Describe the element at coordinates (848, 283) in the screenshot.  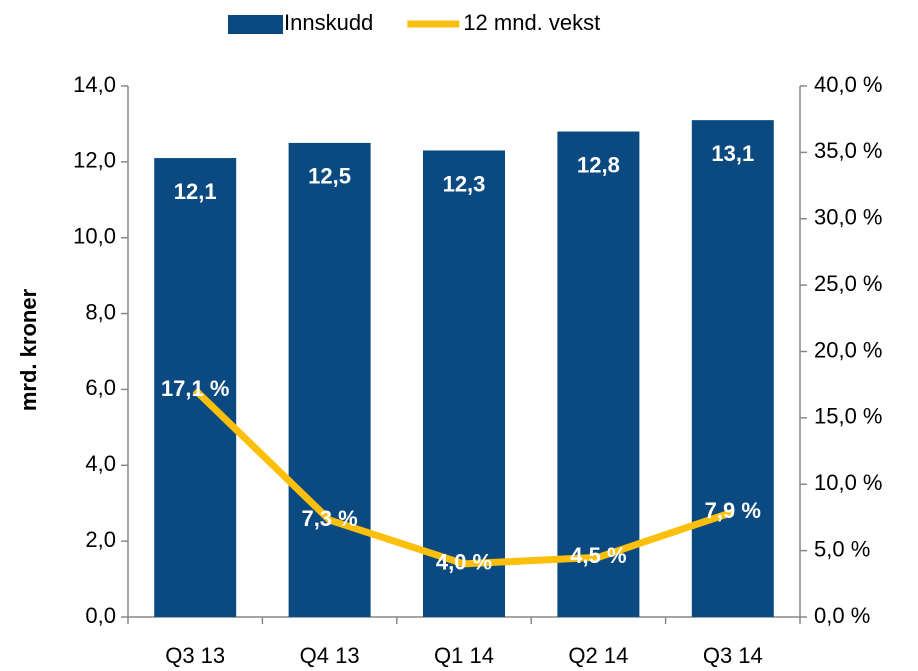
I see `y2-tick-label: 25,0 %` at that location.